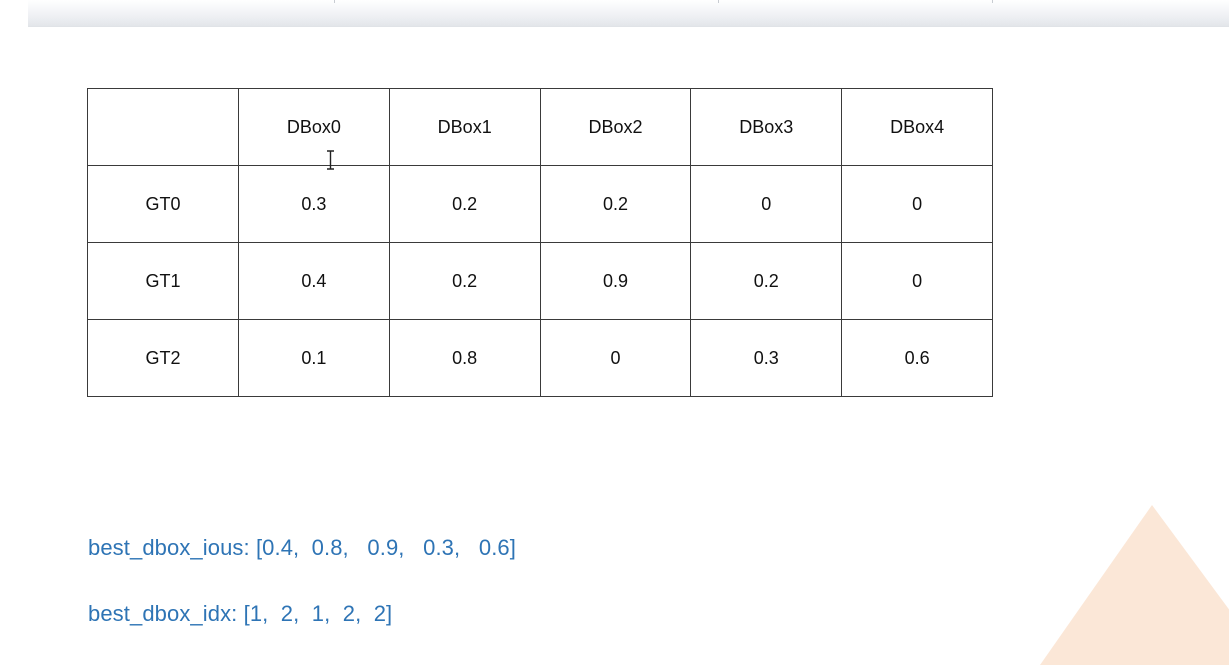 Image resolution: width=1229 pixels, height=665 pixels. Describe the element at coordinates (314, 281) in the screenshot. I see `table-cell: 0.4` at that location.